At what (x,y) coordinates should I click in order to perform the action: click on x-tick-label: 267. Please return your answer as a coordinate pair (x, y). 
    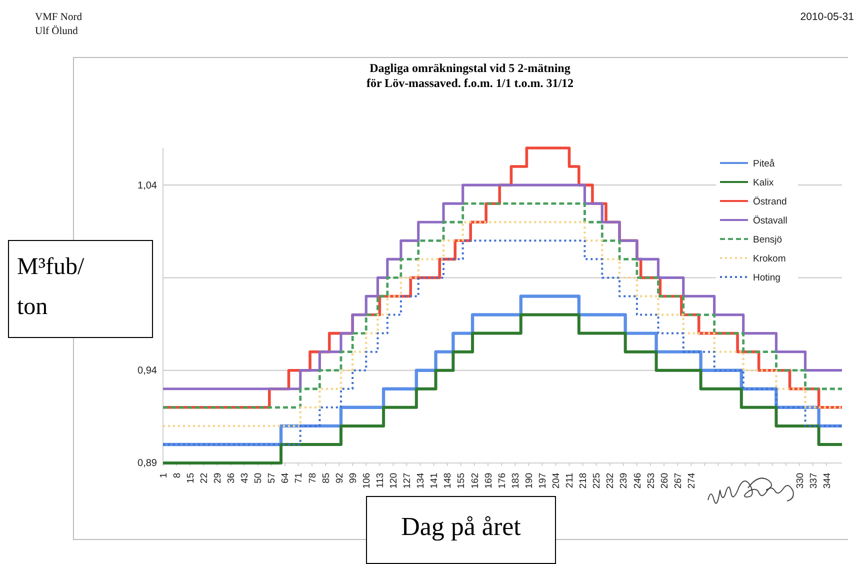
    Looking at the image, I should click on (678, 480).